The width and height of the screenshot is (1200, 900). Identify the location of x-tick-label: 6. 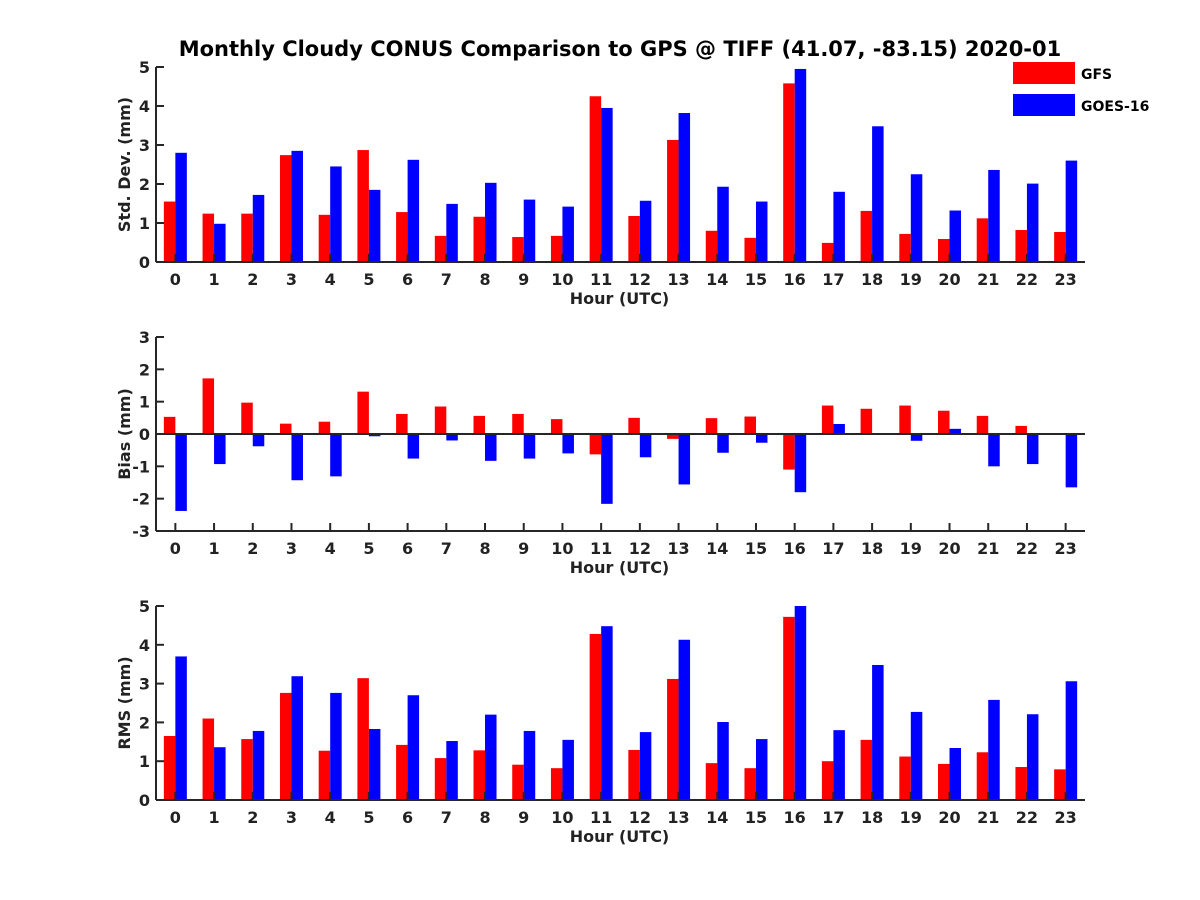
(407, 817).